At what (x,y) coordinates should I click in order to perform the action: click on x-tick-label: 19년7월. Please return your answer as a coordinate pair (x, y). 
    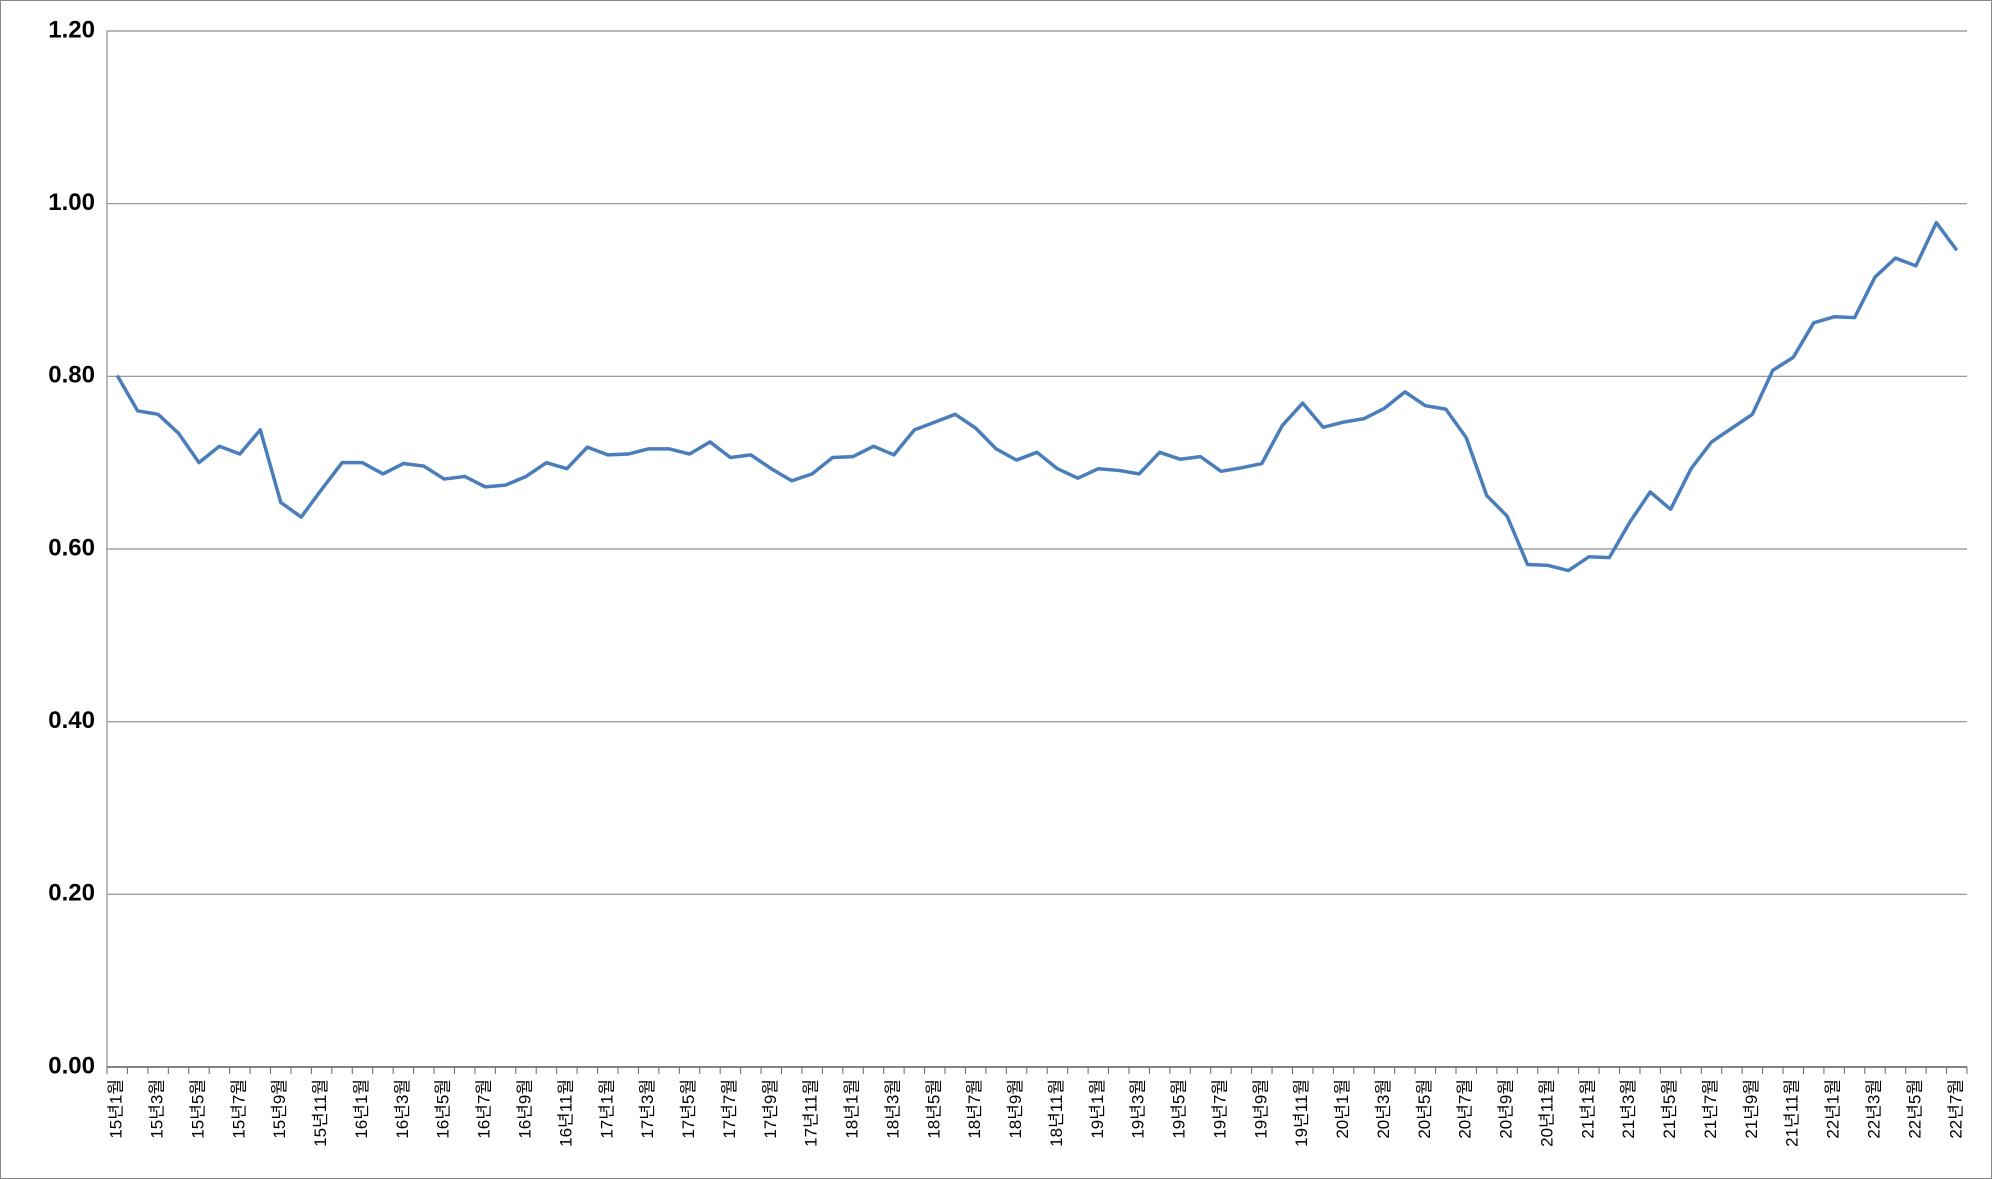
    Looking at the image, I should click on (1219, 1109).